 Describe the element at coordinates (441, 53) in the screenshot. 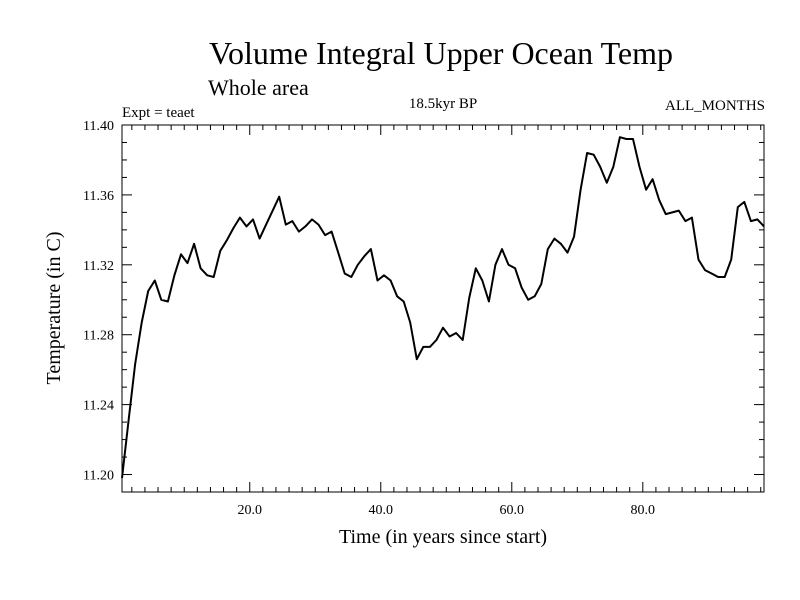

I see `chart-title: Volume Integral Upper Ocean Temp` at that location.